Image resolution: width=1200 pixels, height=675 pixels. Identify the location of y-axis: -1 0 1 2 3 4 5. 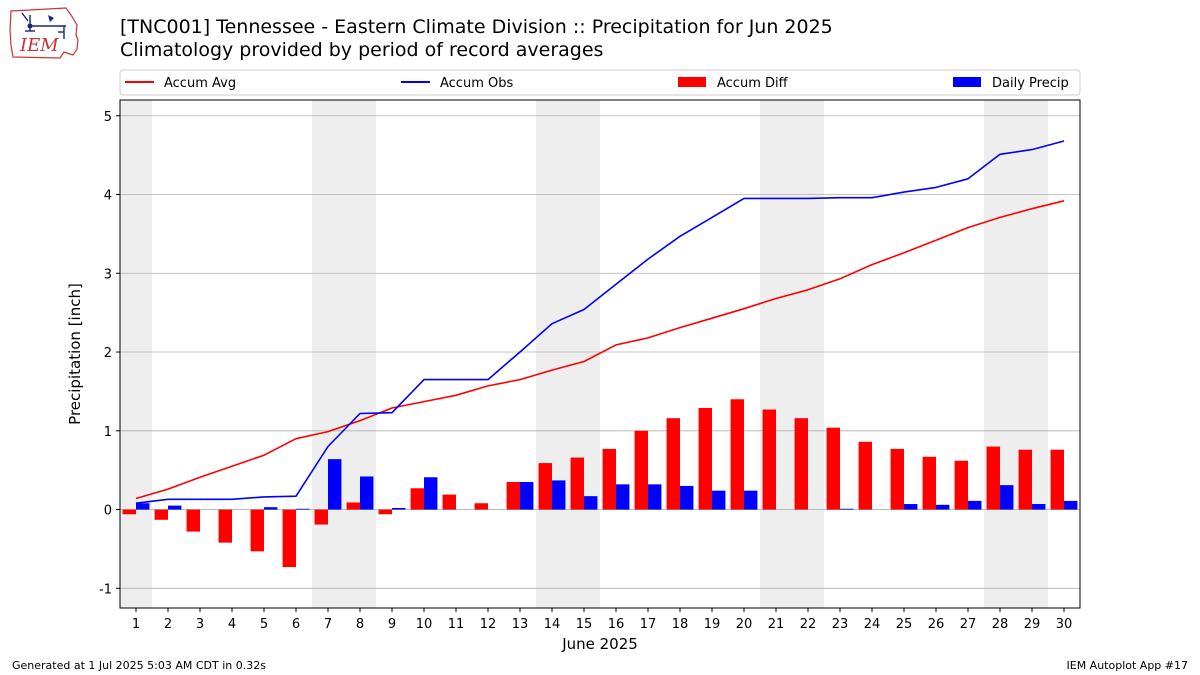
(109, 353).